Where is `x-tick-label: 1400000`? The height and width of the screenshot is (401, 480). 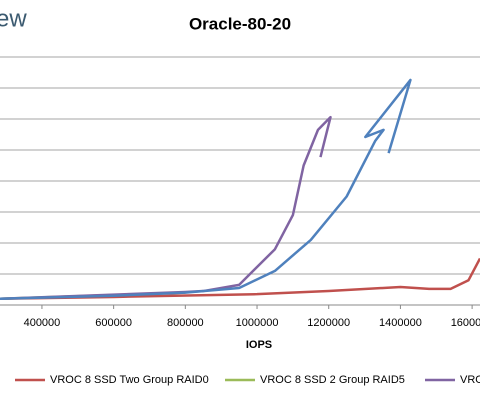
x-tick-label: 1400000 is located at coordinates (400, 323).